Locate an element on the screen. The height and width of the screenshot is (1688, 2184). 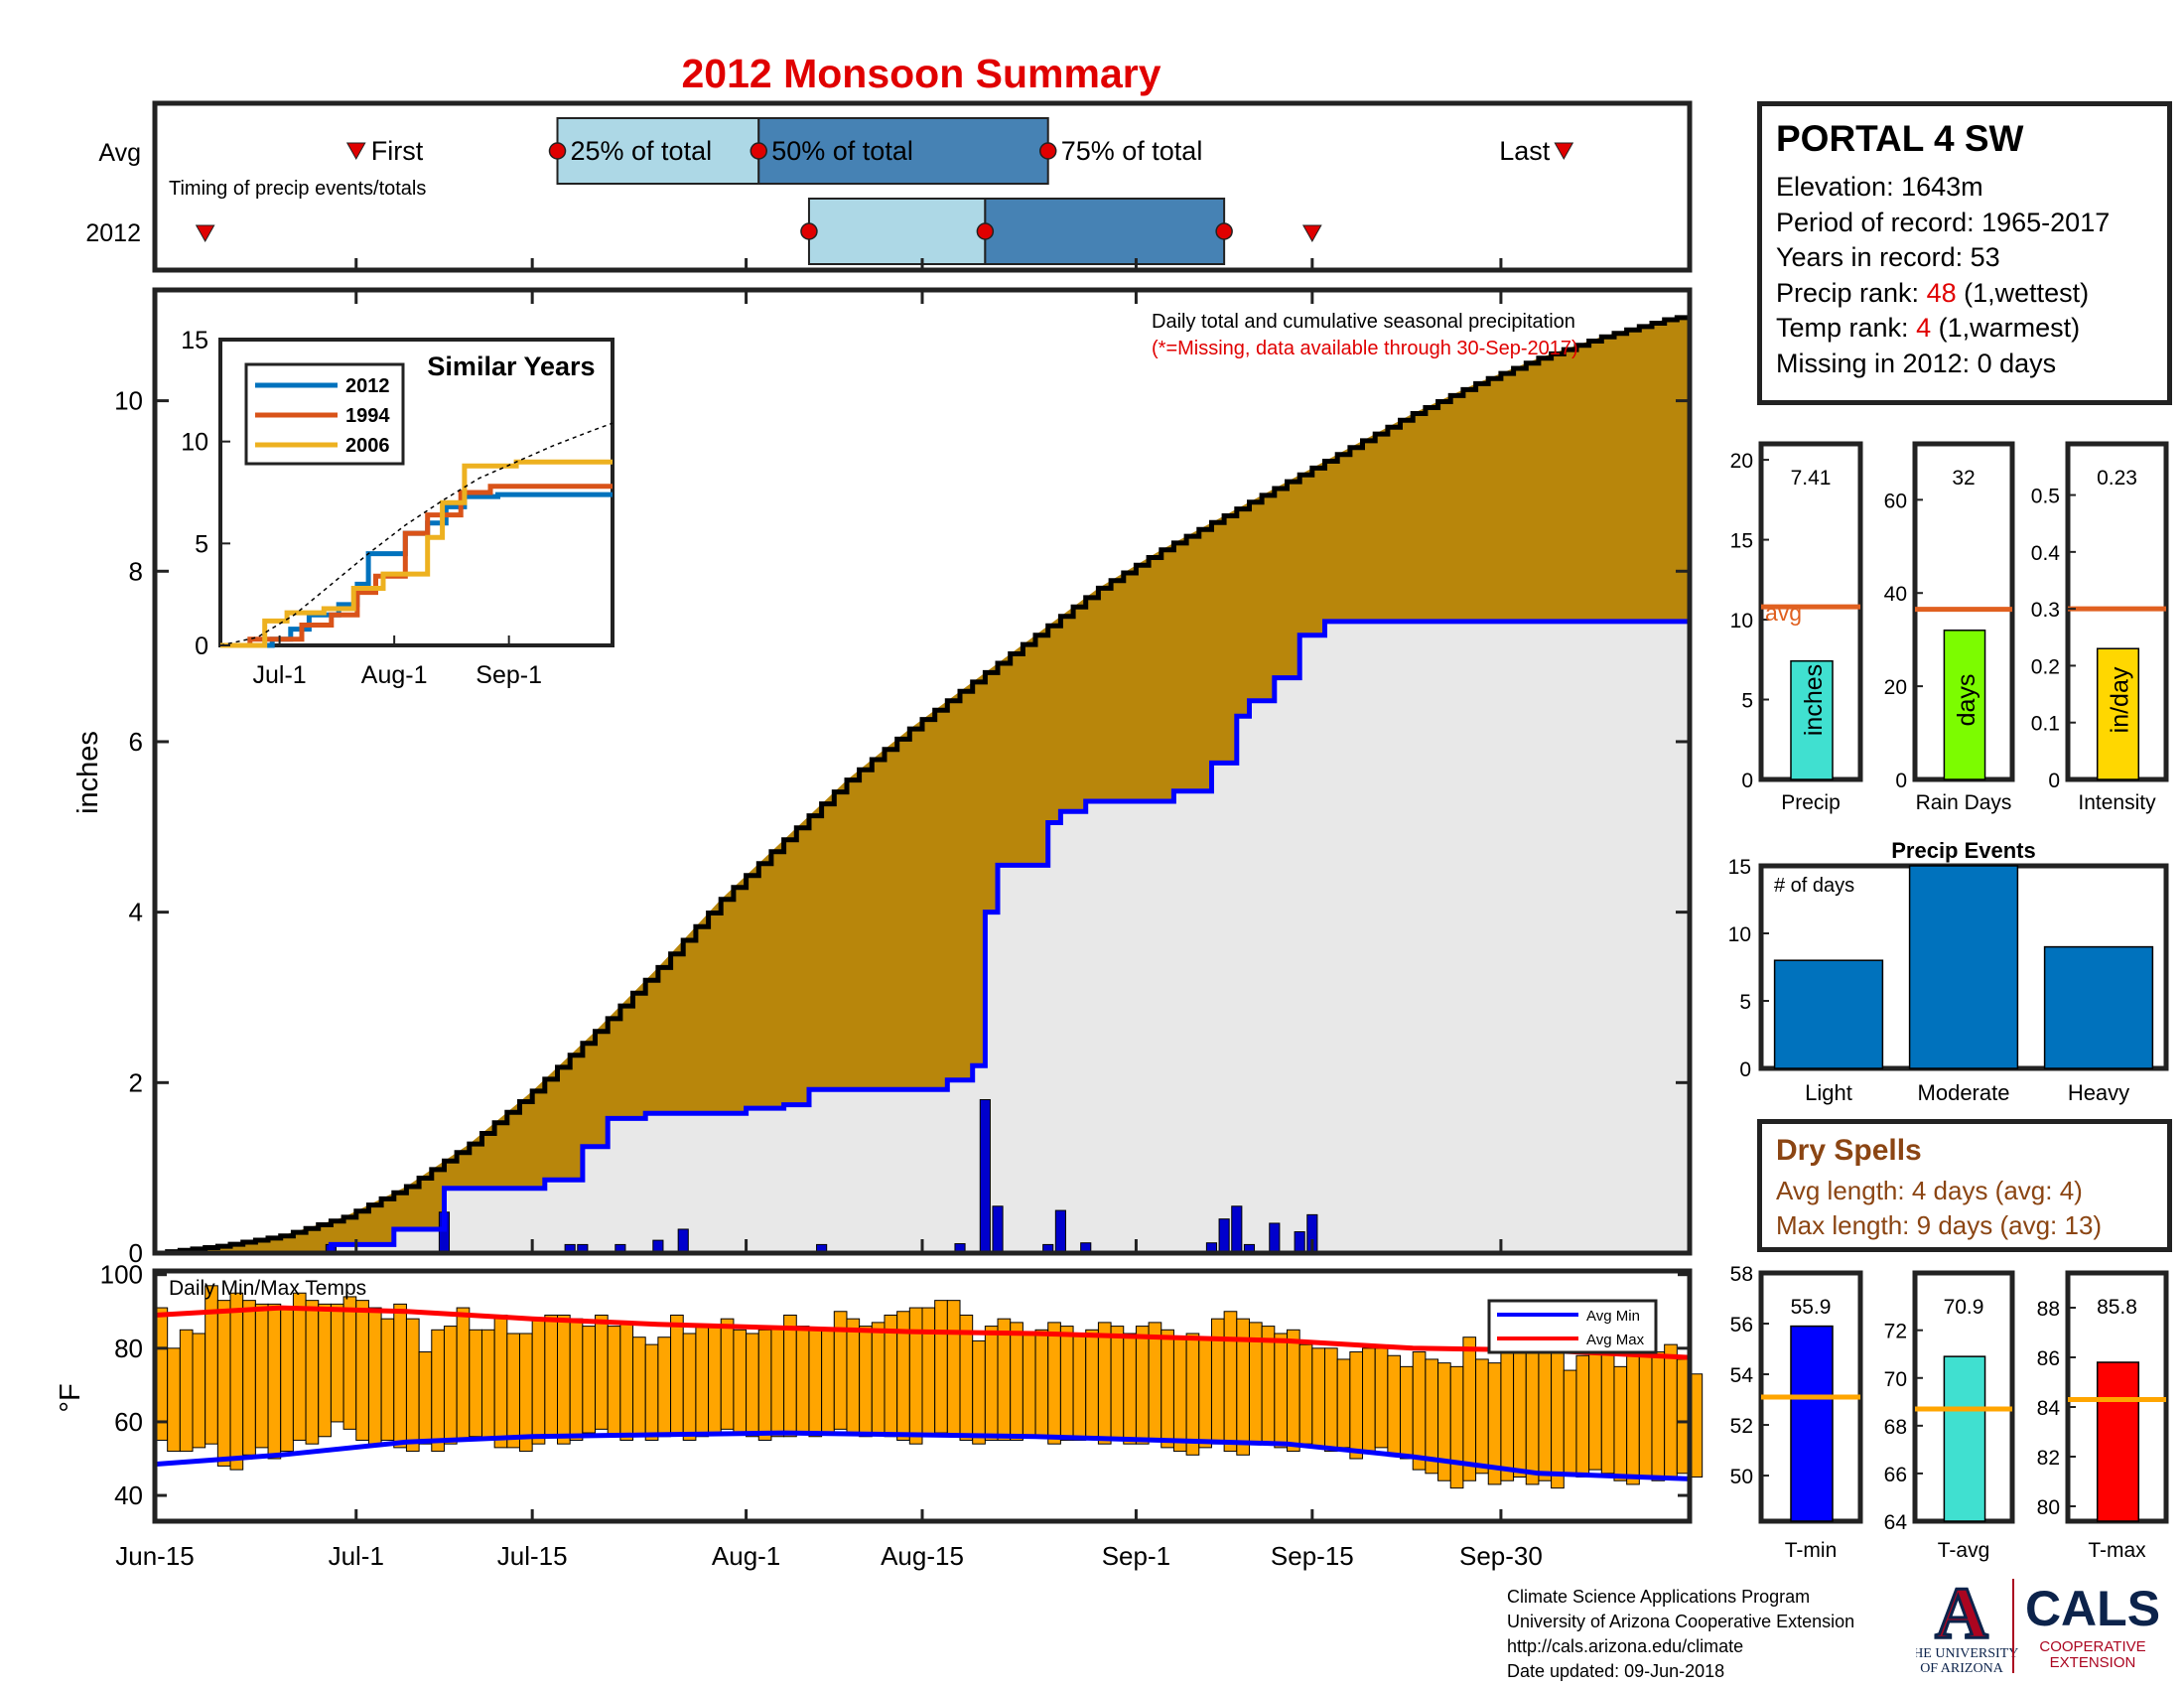
metric-ytick-label: 66 is located at coordinates (1895, 1475).